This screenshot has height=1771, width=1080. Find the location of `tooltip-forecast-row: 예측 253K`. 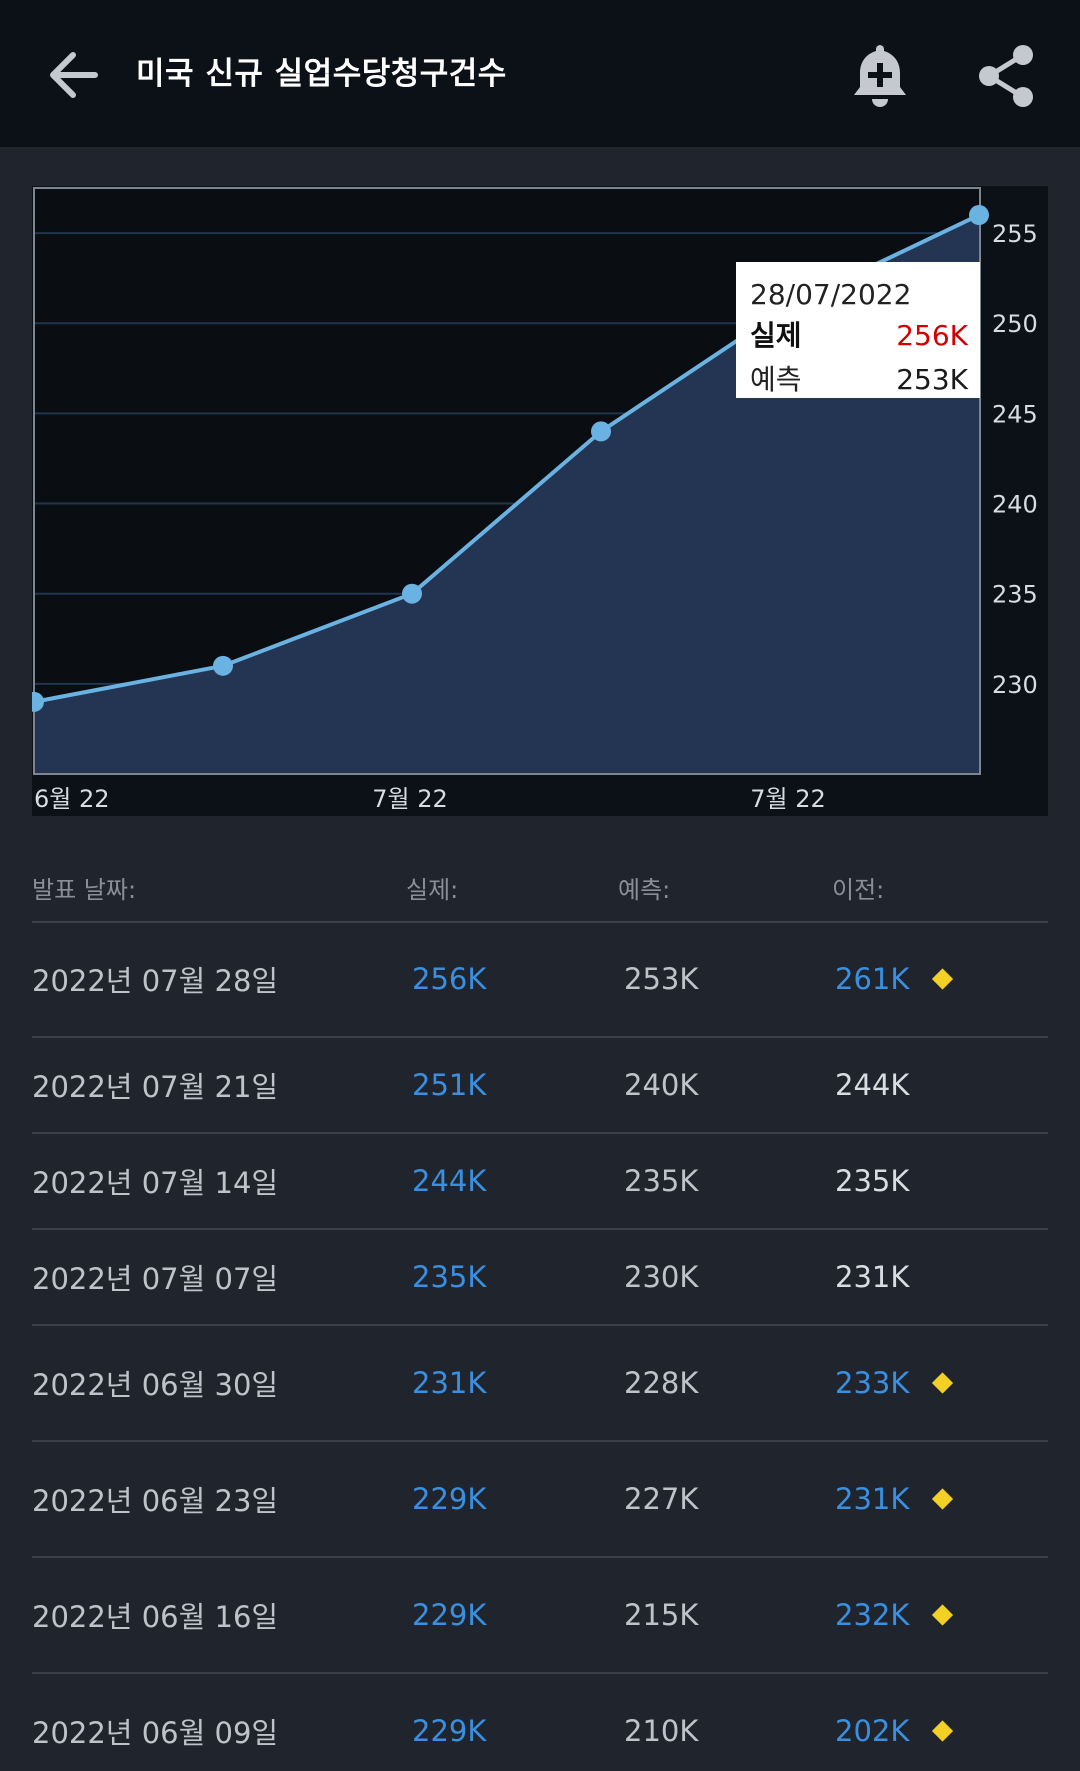

tooltip-forecast-row: 예측 253K is located at coordinates (859, 380).